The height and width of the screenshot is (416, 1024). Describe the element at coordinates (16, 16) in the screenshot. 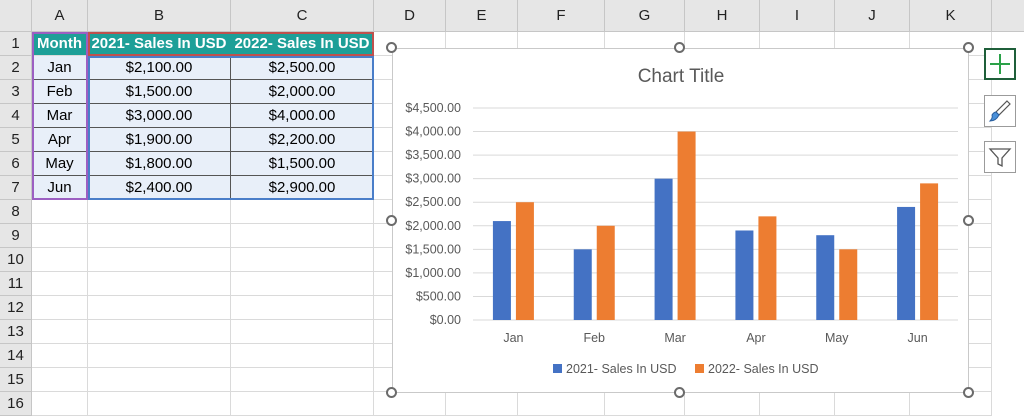

I see `select-all-corner` at that location.